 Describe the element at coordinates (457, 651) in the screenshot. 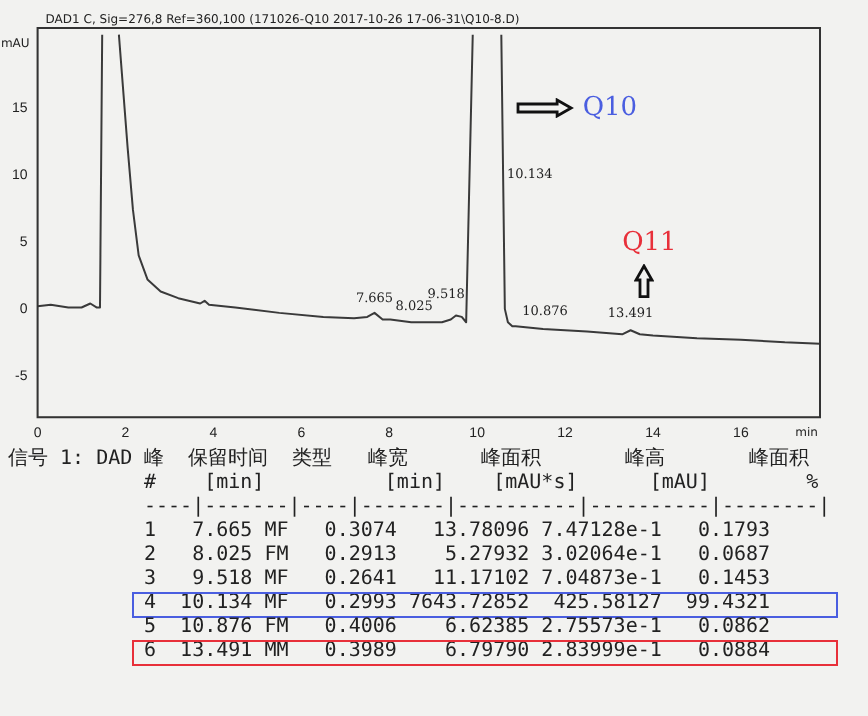

I see `text: 6 13.491 MM 0.3989 6.79790 2.83999e-1 0.0884` at that location.